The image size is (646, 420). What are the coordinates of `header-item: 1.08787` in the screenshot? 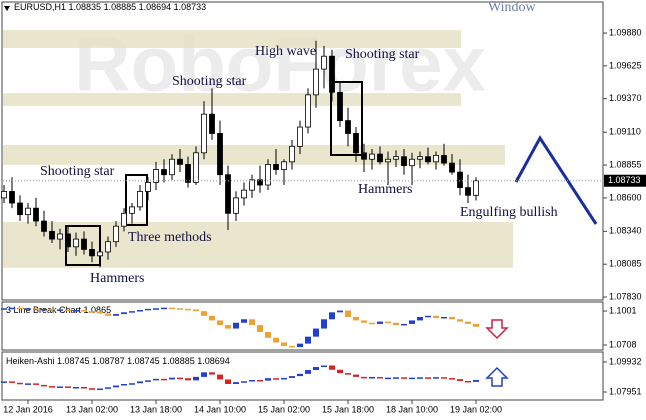 It's located at (107, 361).